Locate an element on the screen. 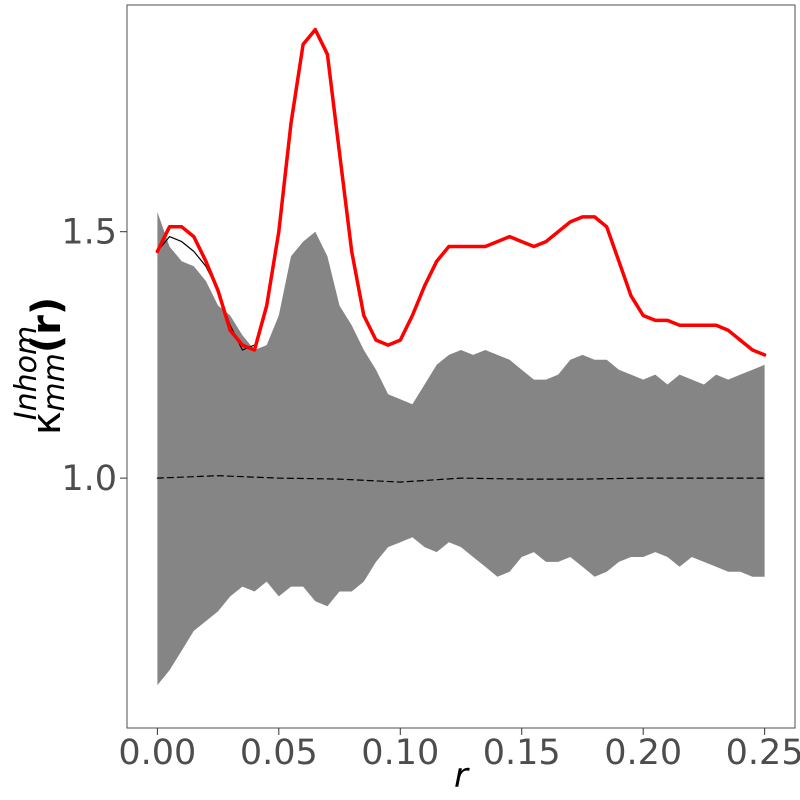  y-axis-title-suffix: (r) is located at coordinates (47, 325).